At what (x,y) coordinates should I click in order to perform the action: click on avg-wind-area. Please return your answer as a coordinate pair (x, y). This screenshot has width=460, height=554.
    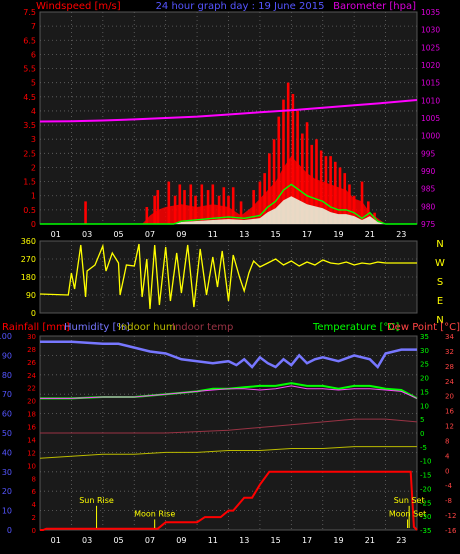
    Looking at the image, I should click on (228, 210).